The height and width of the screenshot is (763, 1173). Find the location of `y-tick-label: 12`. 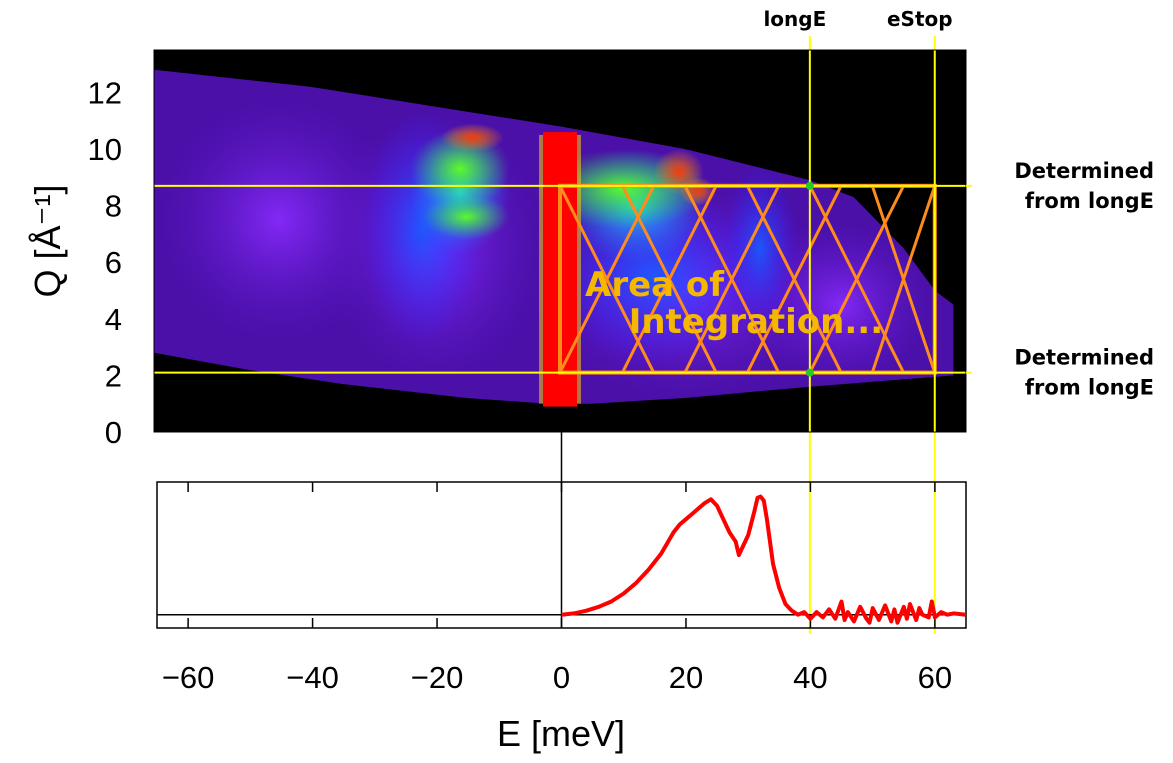

y-tick-label: 12 is located at coordinates (105, 92).